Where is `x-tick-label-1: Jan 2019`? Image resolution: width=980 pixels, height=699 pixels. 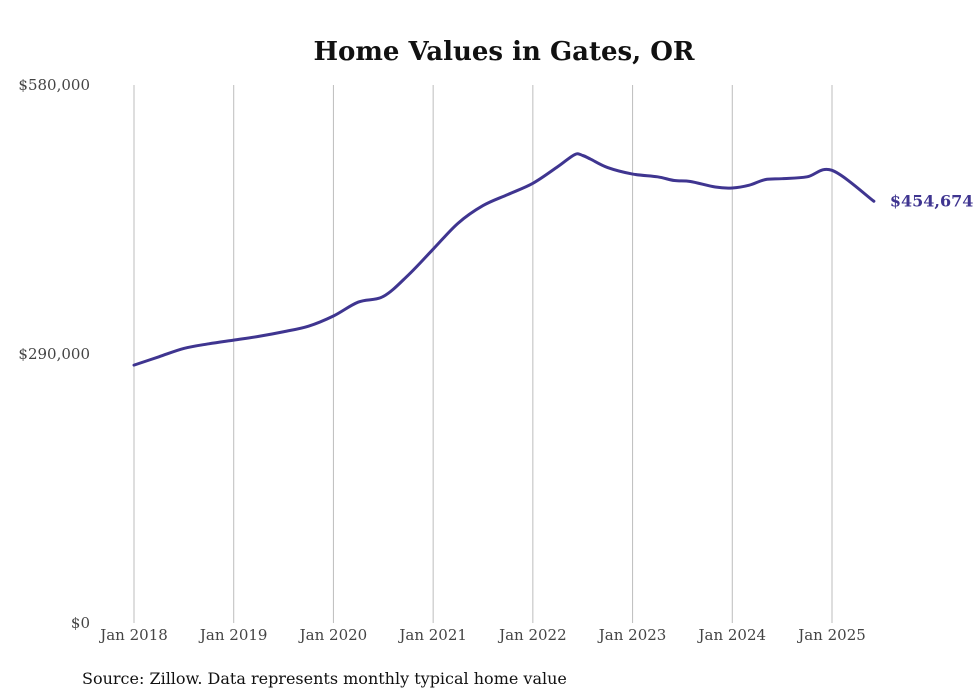 x-tick-label-1: Jan 2019 is located at coordinates (233, 635).